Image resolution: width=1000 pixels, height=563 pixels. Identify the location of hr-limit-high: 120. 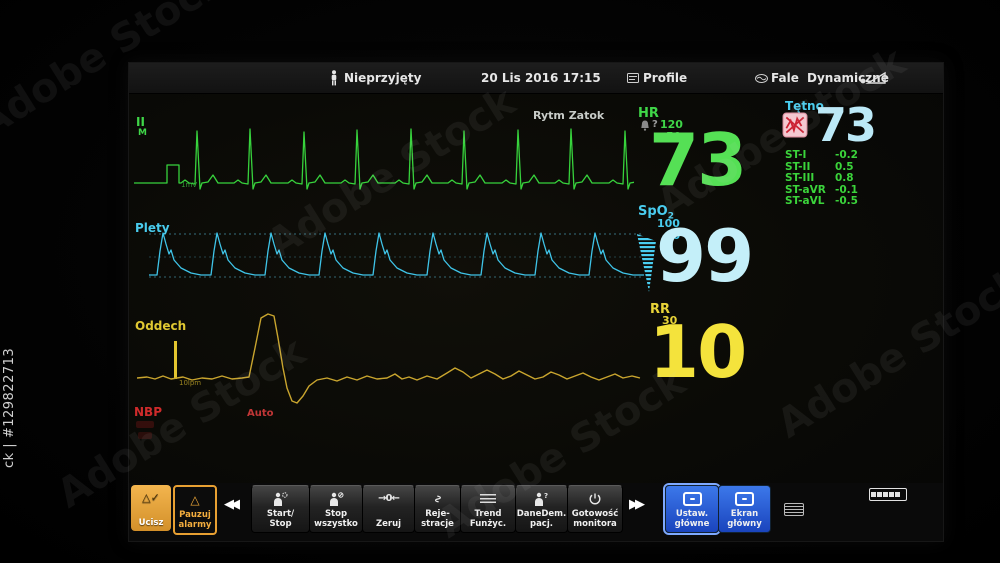
(671, 124).